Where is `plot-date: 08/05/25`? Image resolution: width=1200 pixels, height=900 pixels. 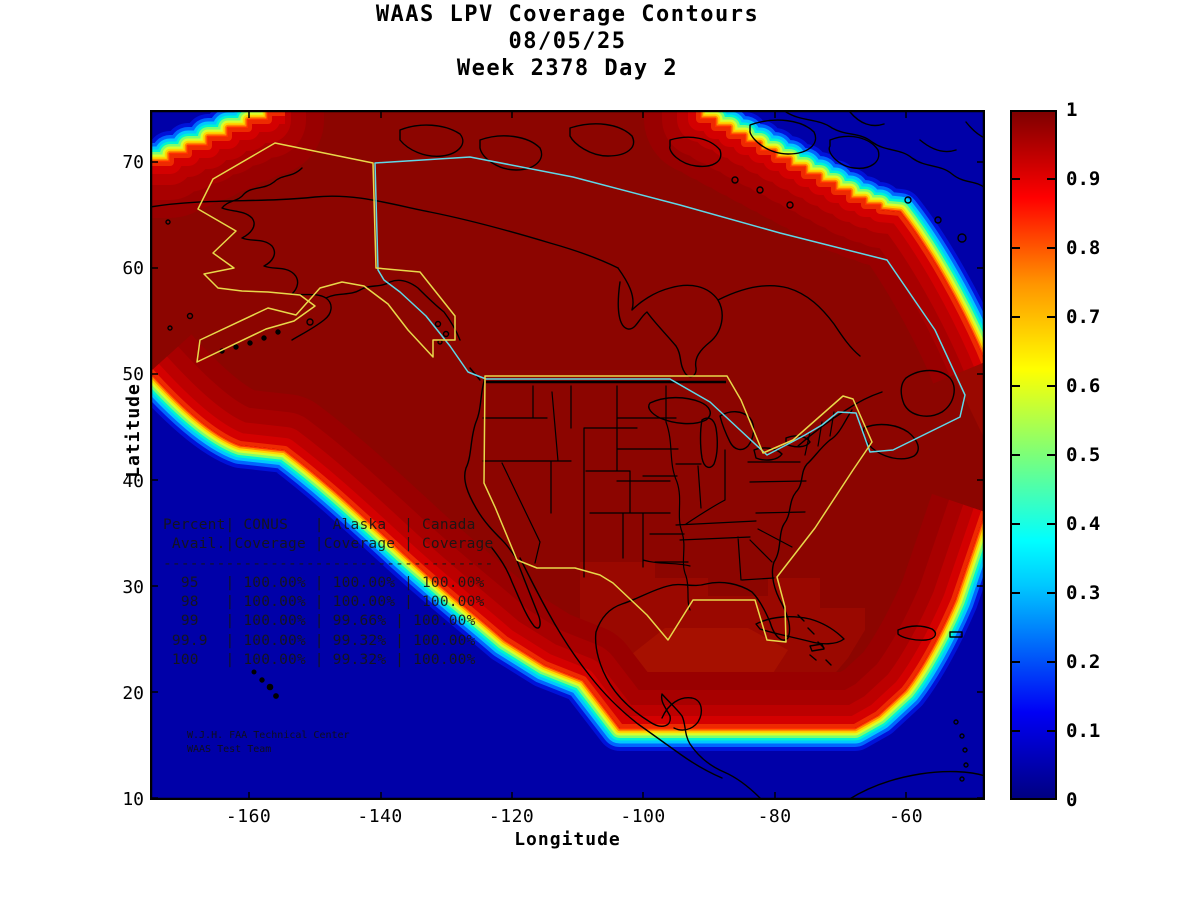
plot-date: 08/05/25 is located at coordinates (567, 41).